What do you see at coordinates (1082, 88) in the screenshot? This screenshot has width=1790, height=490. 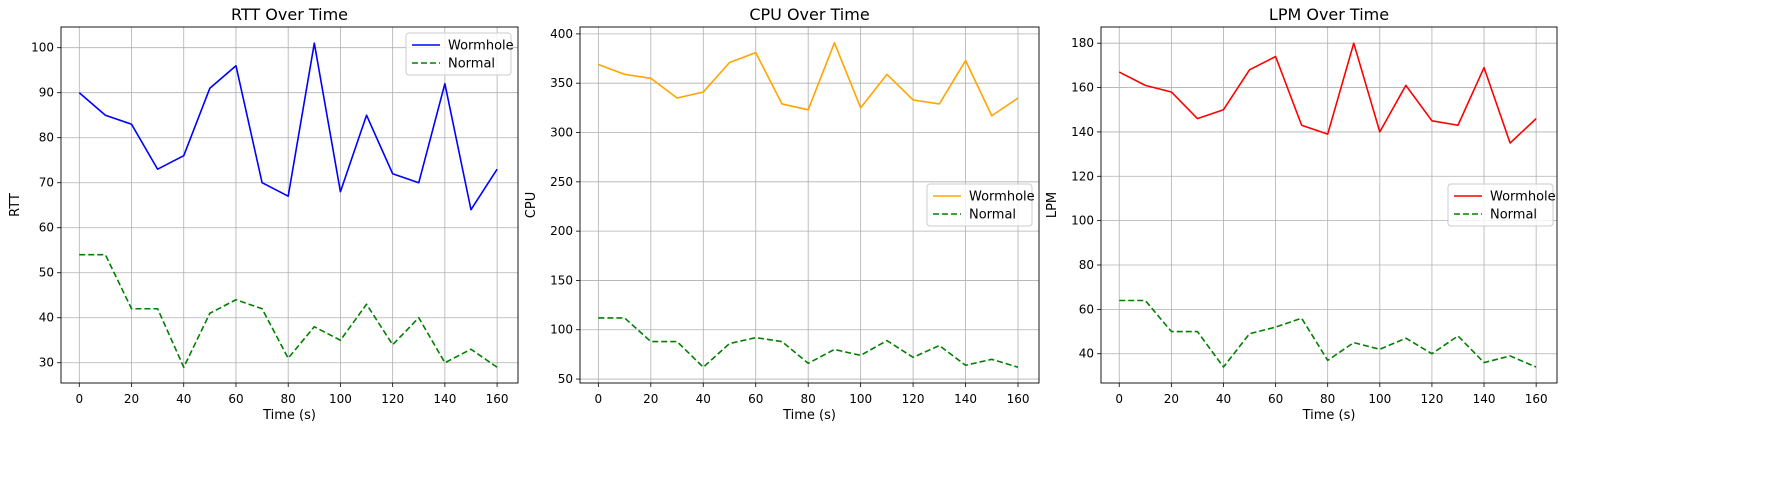 I see `y-tick-label: 160` at bounding box center [1082, 88].